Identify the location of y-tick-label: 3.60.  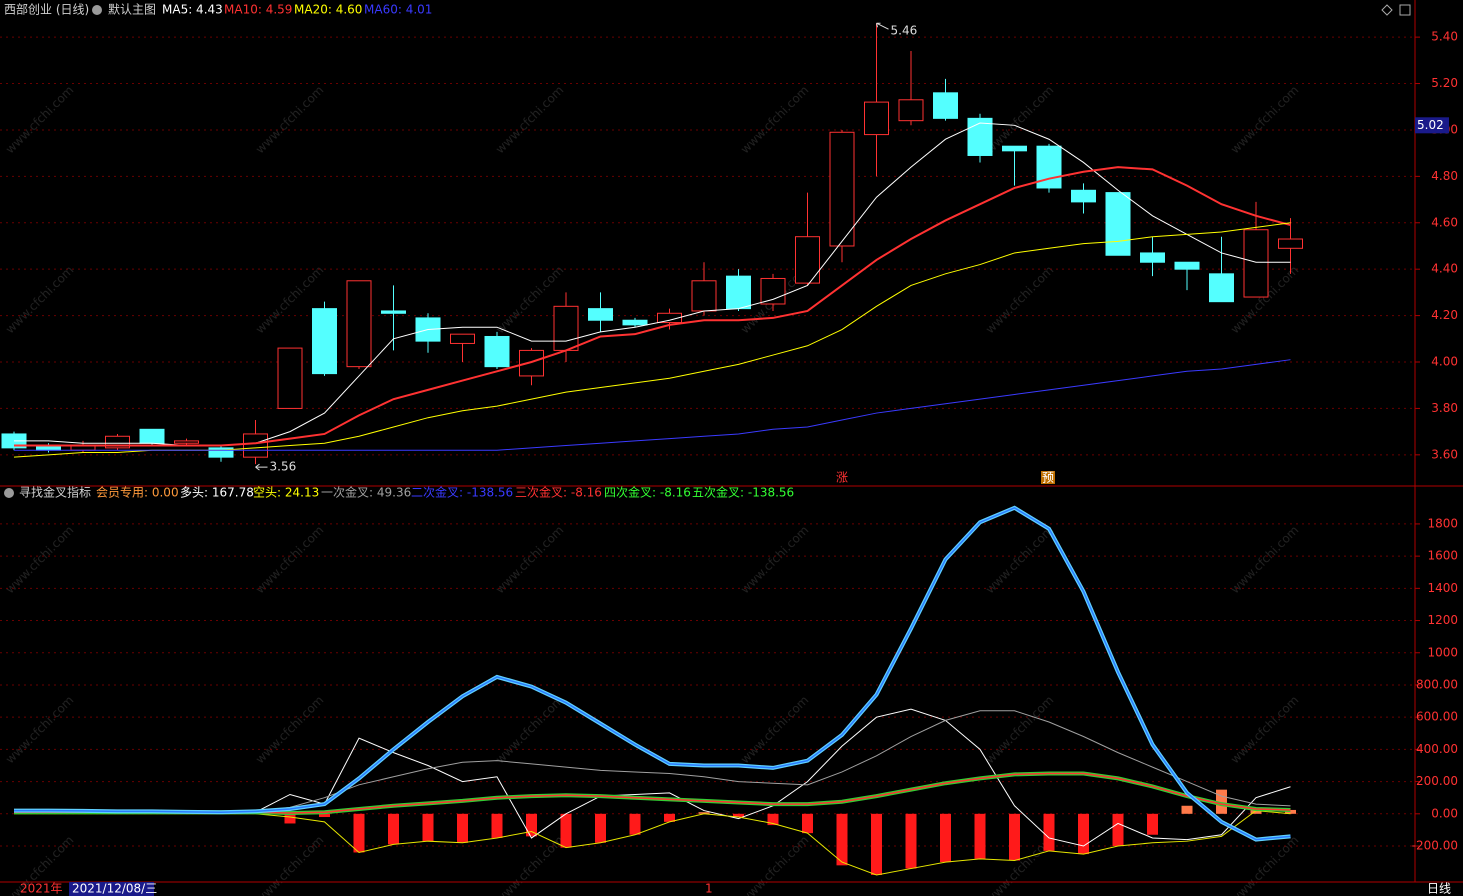
(1444, 454).